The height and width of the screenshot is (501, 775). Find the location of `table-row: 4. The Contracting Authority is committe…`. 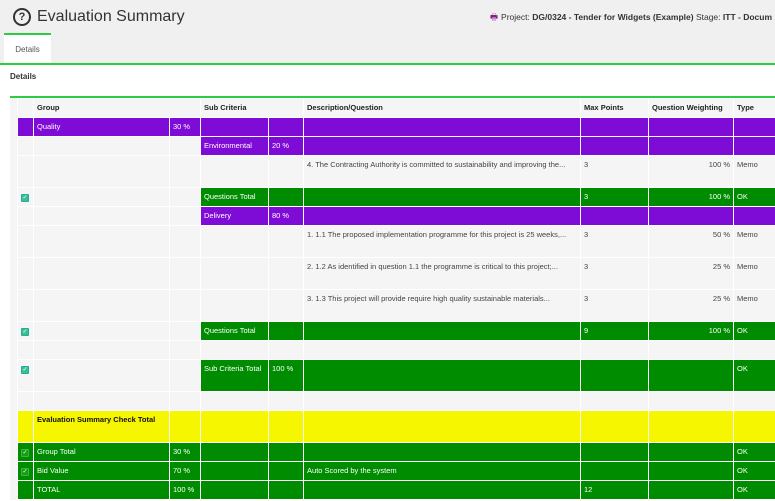

table-row: 4. The Contracting Authority is committe… is located at coordinates (396, 171).